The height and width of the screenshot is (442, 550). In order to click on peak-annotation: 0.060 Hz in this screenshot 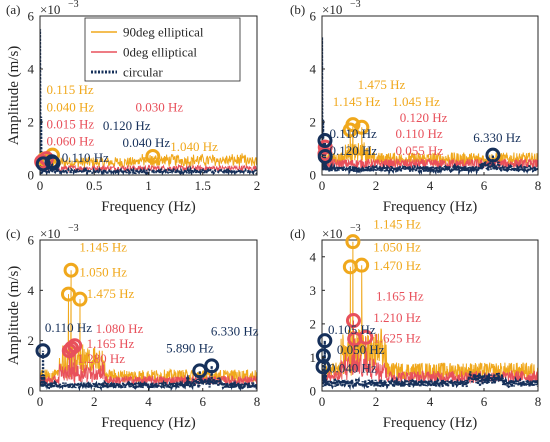, I will do `click(71, 140)`.